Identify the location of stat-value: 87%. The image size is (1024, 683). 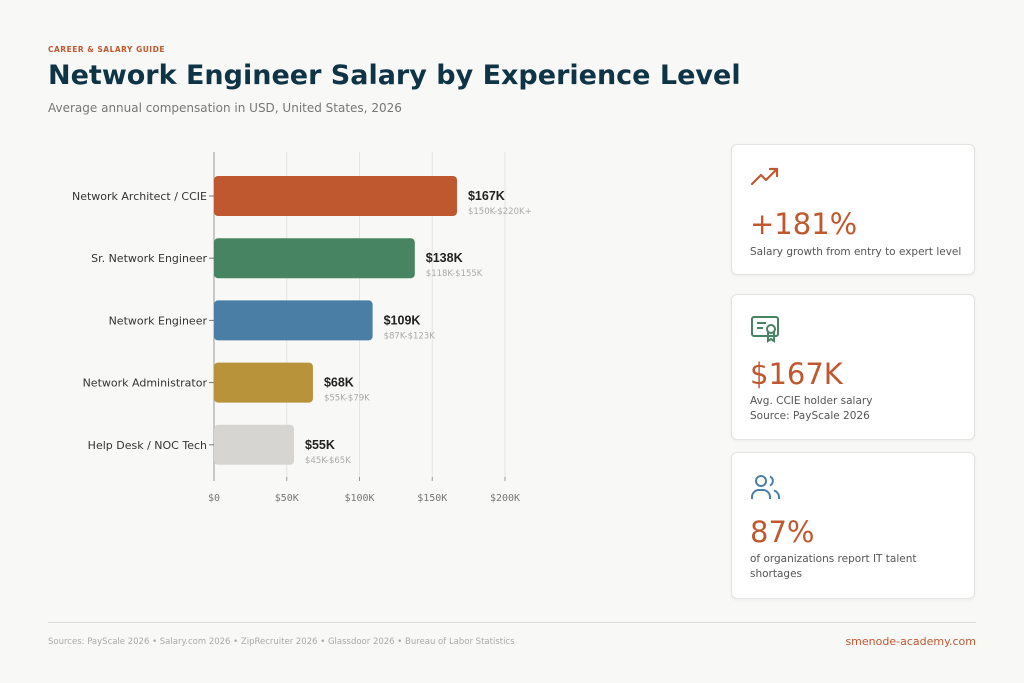
(782, 532).